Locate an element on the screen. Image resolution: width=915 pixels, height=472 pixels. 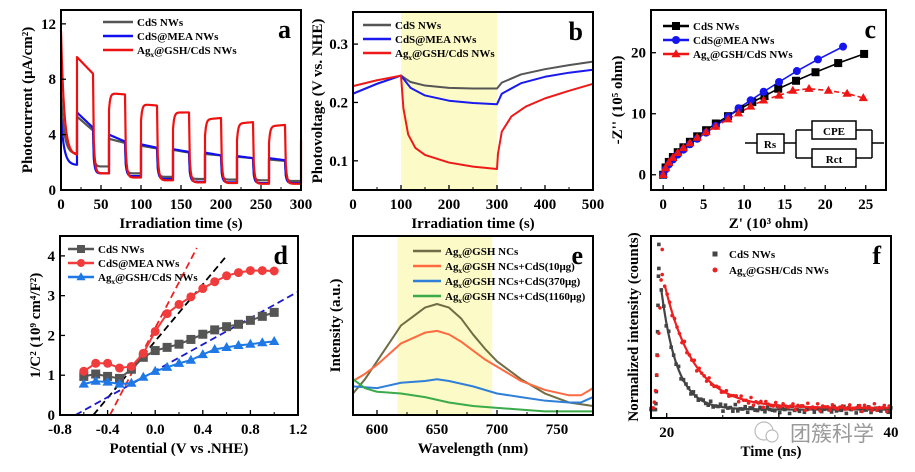
legend-item: CdS NWs is located at coordinates (744, 255).